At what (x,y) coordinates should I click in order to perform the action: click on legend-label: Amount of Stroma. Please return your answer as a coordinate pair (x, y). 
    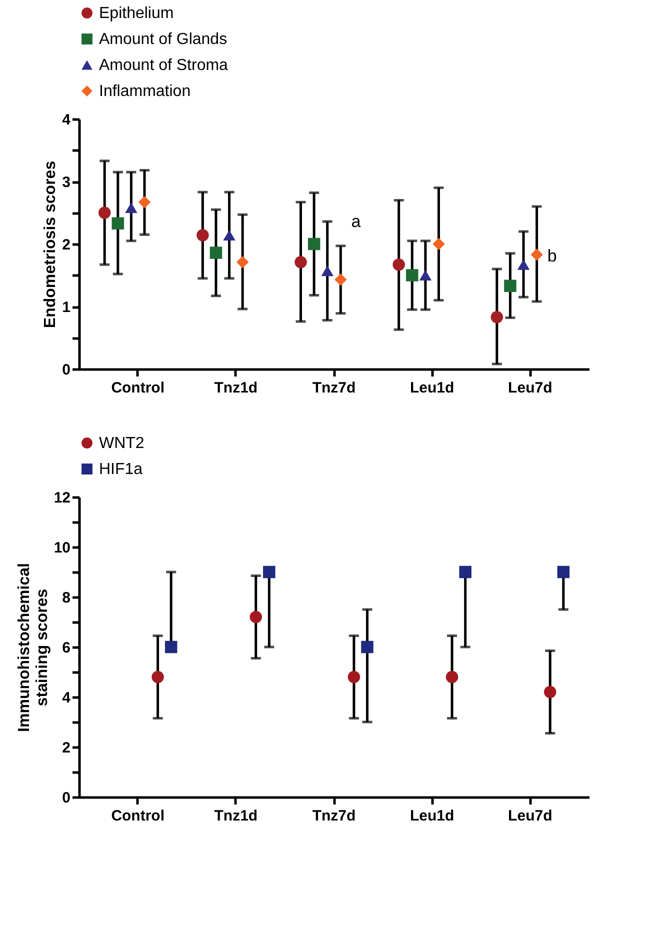
    Looking at the image, I should click on (163, 65).